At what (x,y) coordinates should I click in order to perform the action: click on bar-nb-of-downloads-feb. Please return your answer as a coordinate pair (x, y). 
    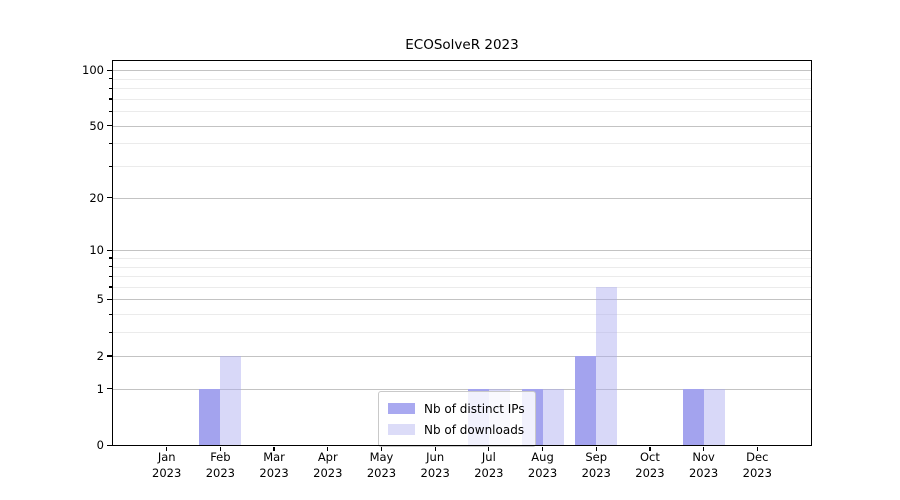
    Looking at the image, I should click on (231, 400).